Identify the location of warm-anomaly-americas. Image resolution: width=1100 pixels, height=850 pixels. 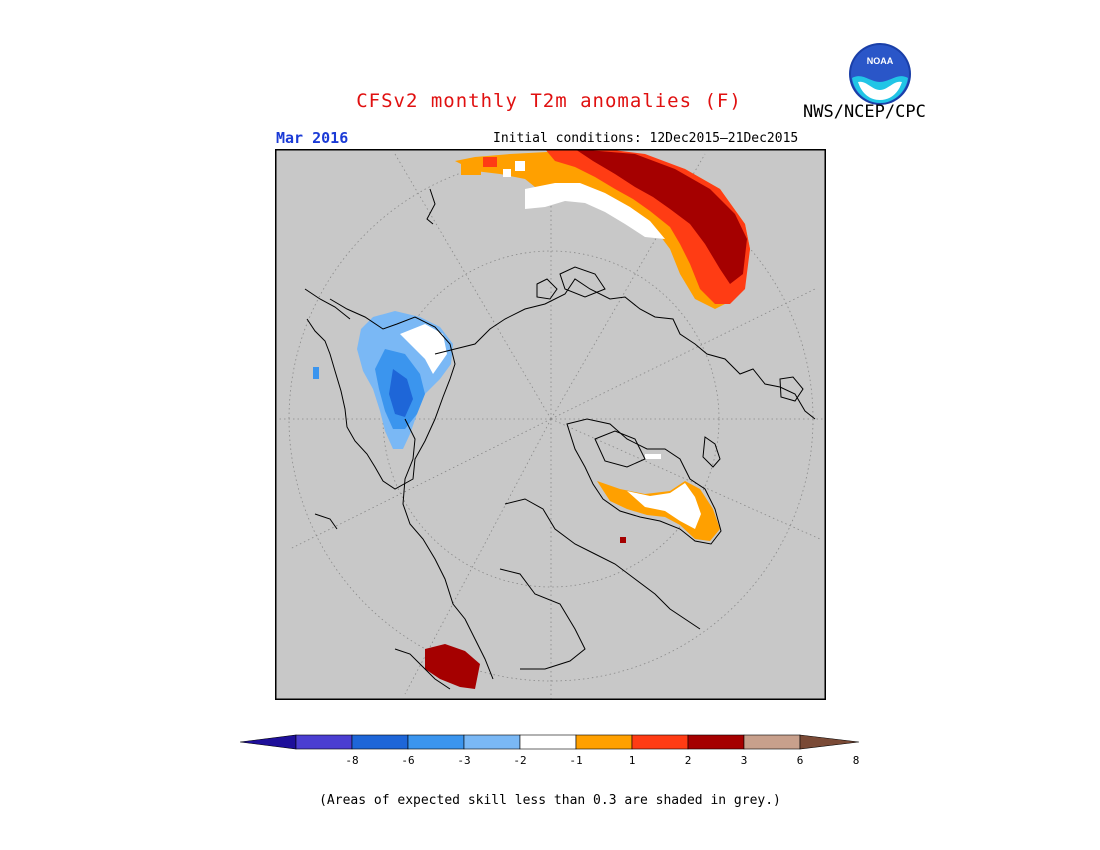
(658, 498).